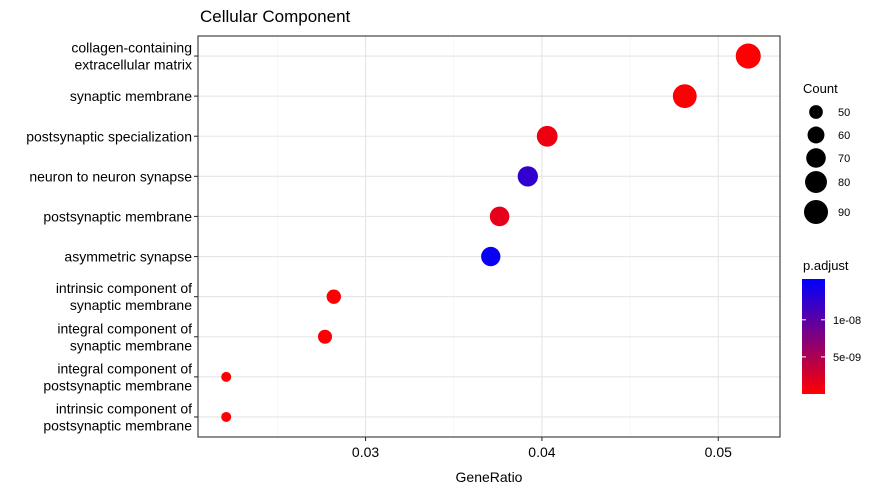  Describe the element at coordinates (133, 65) in the screenshot. I see `y-tick-label: extracellular matrix` at that location.